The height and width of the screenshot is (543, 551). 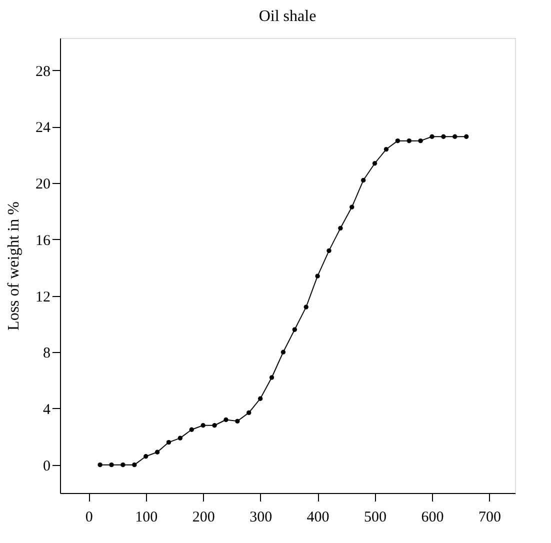 What do you see at coordinates (375, 518) in the screenshot?
I see `x-tick-label: 500` at bounding box center [375, 518].